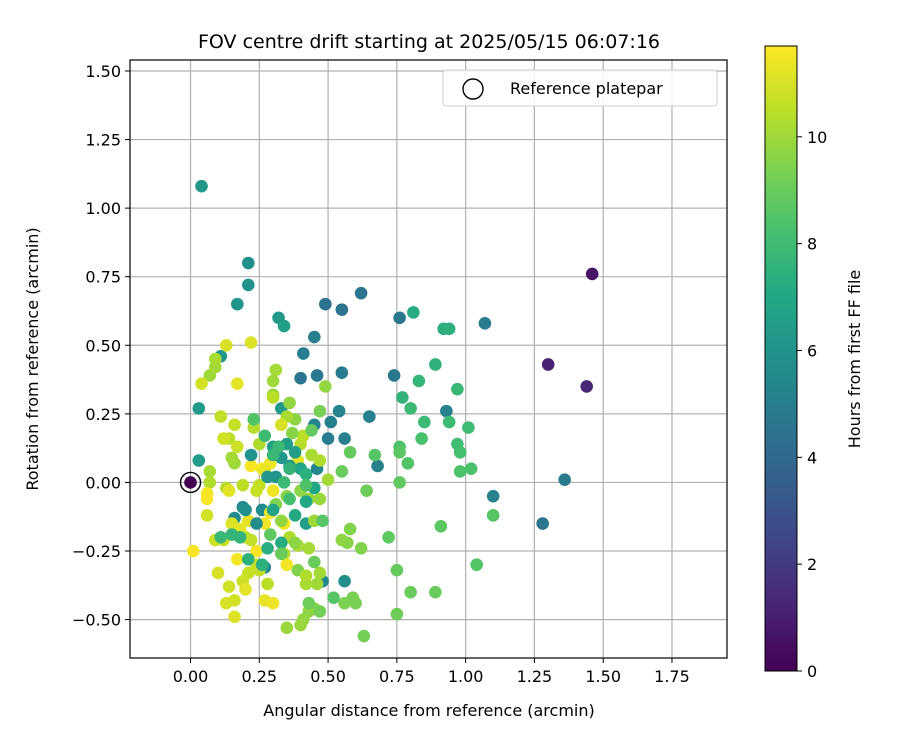  I want to click on reference-platepar-marker, so click(190, 482).